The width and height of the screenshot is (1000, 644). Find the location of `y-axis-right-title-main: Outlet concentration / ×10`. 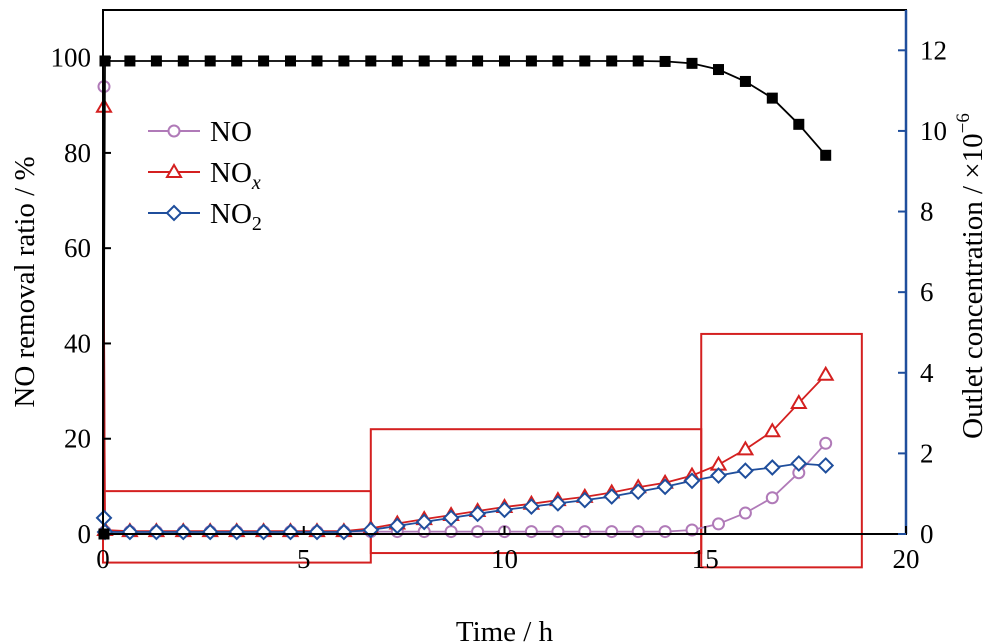

y-axis-right-title-main: Outlet concentration / ×10 is located at coordinates (973, 285).